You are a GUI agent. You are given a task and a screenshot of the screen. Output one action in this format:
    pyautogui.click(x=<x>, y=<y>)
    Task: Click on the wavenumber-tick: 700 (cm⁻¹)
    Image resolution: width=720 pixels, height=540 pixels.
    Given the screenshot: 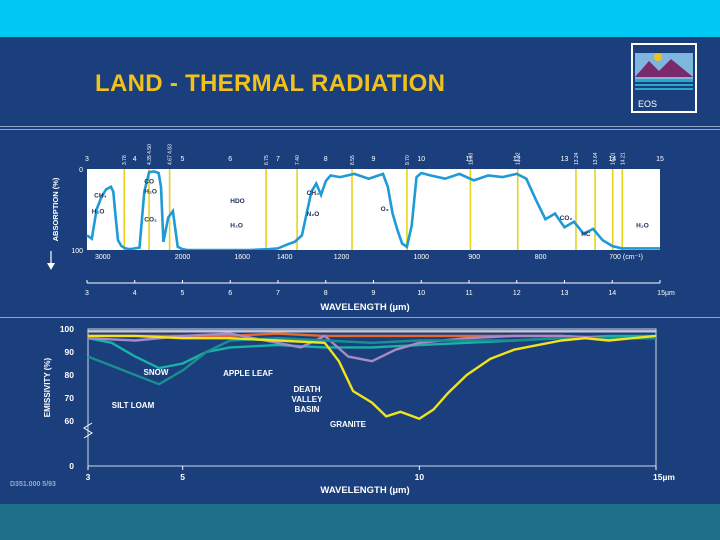 What is the action you would take?
    pyautogui.click(x=626, y=257)
    